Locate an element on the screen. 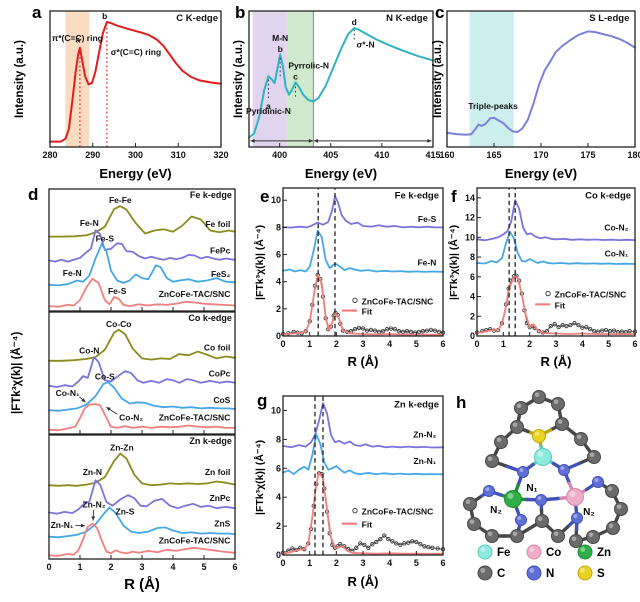  svg-text: Triple-peaks is located at coordinates (493, 106).